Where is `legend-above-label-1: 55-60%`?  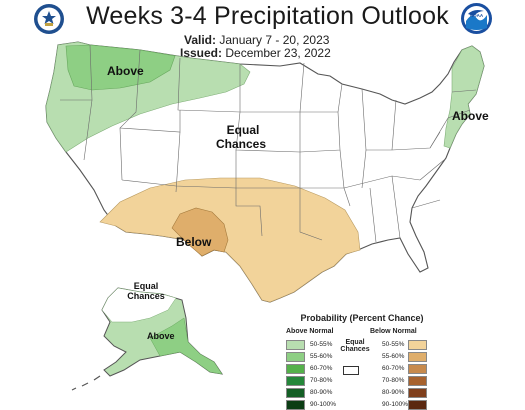
legend-above-label-1: 55-60% is located at coordinates (321, 356).